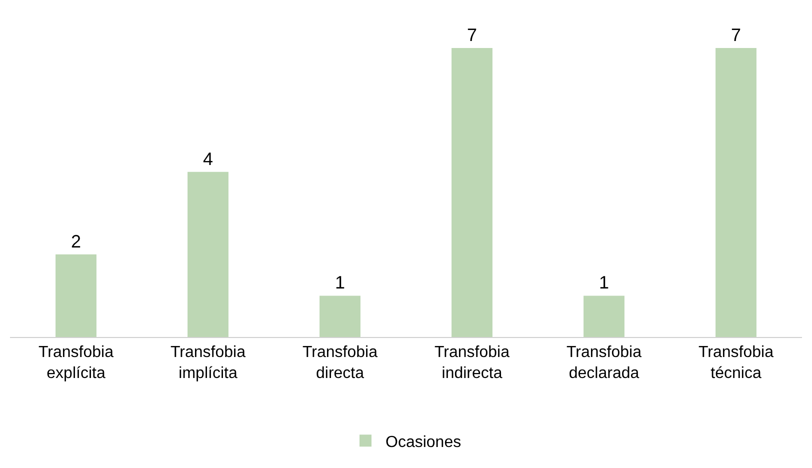 The width and height of the screenshot is (812, 468). Describe the element at coordinates (76, 241) in the screenshot. I see `data-label: 2` at that location.